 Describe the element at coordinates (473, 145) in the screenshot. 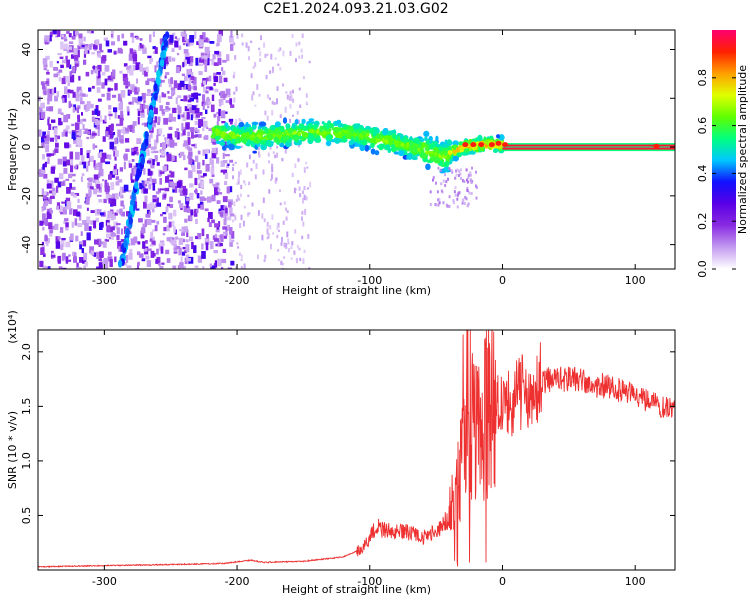

I see `carrier-blob` at that location.